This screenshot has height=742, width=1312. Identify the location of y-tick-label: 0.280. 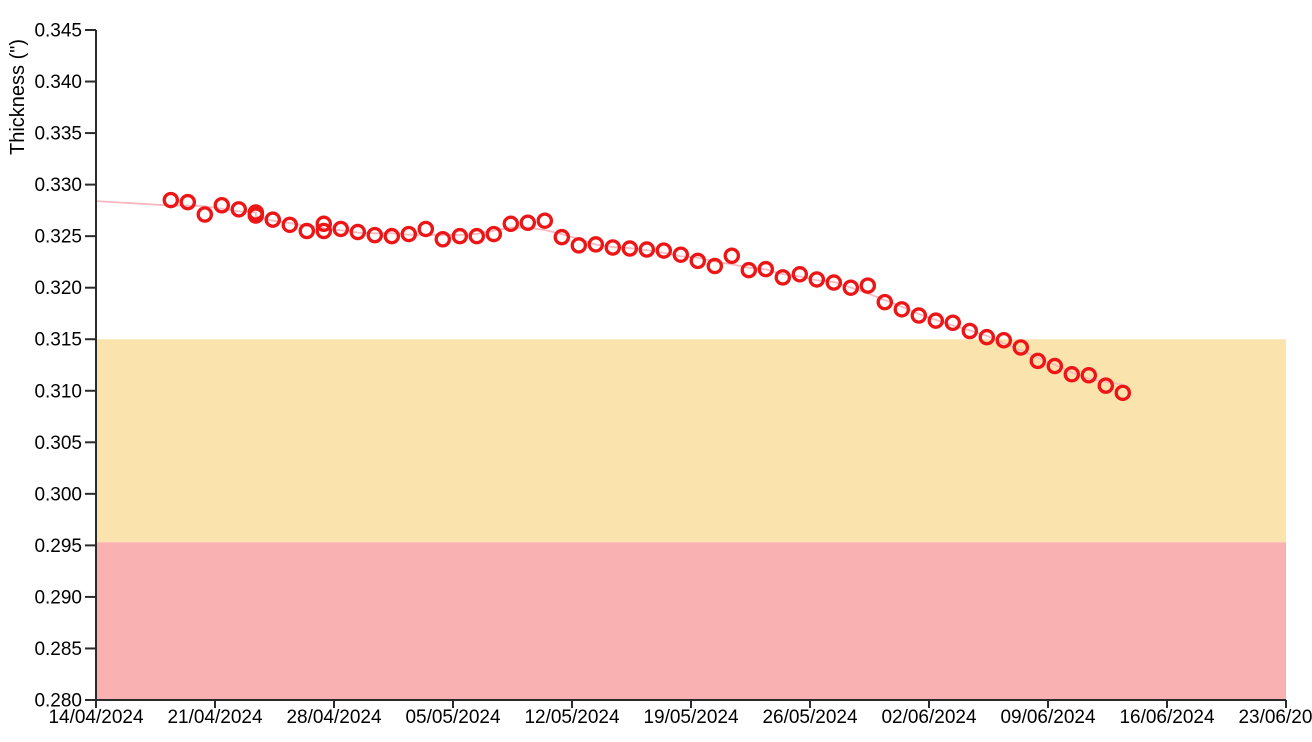
(58, 701).